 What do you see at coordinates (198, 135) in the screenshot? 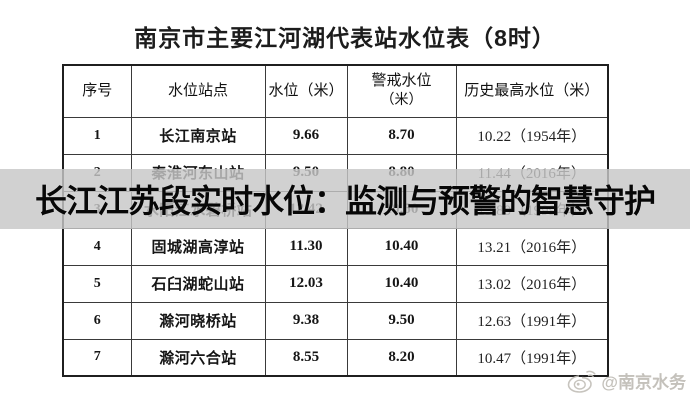
I see `cell-station-name: 长江南京站` at bounding box center [198, 135].